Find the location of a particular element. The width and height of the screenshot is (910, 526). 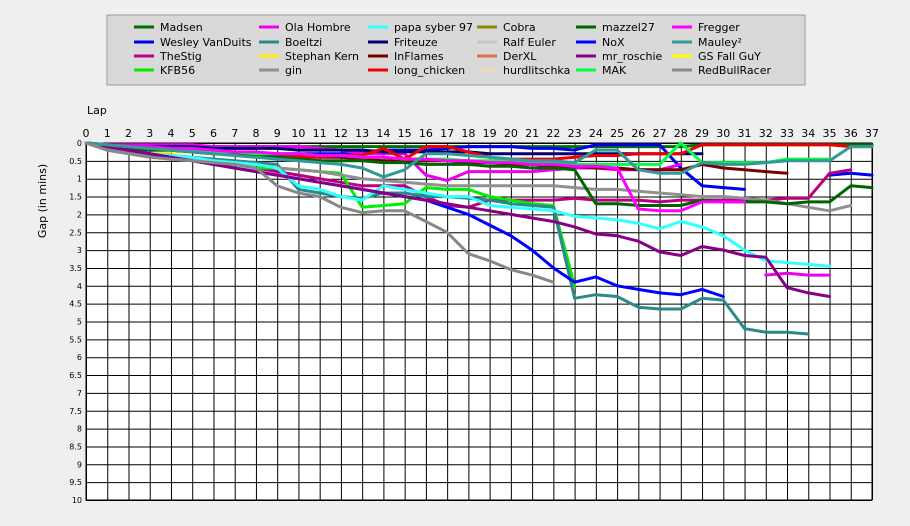

legend-label: Friteuze is located at coordinates (416, 42).